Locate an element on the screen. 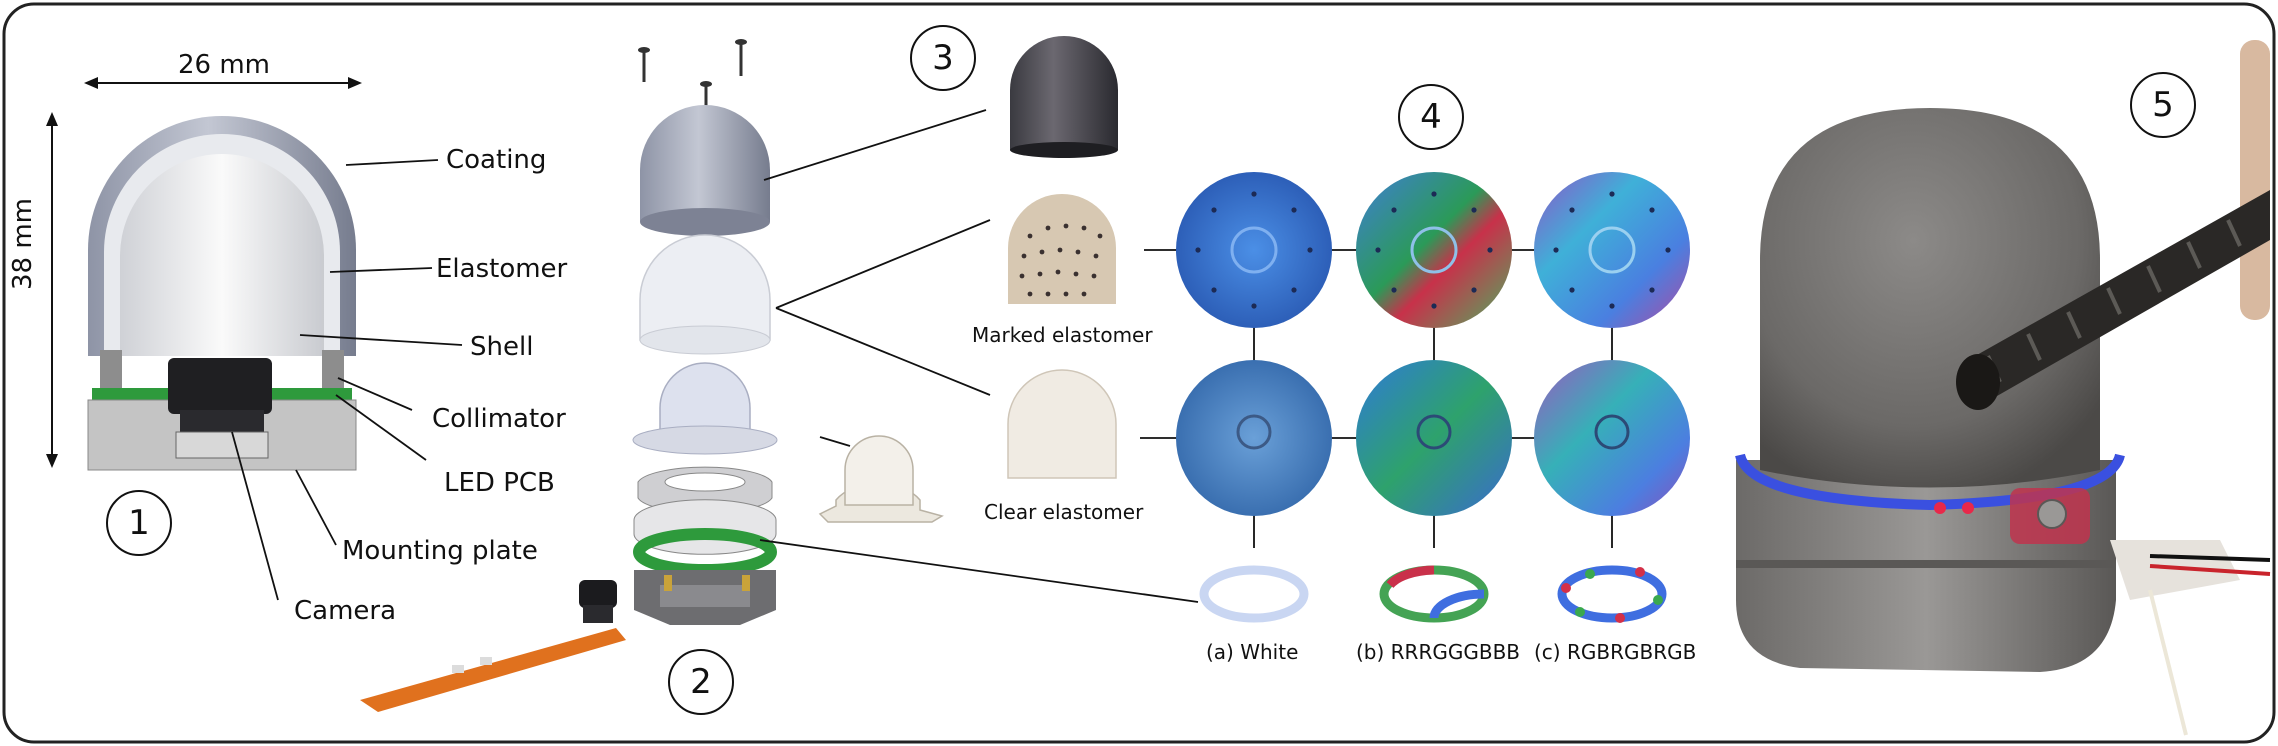 The image size is (2278, 746). led-config-rrrgggbbb-label: (b) RRRGGGBBB is located at coordinates (1438, 652).